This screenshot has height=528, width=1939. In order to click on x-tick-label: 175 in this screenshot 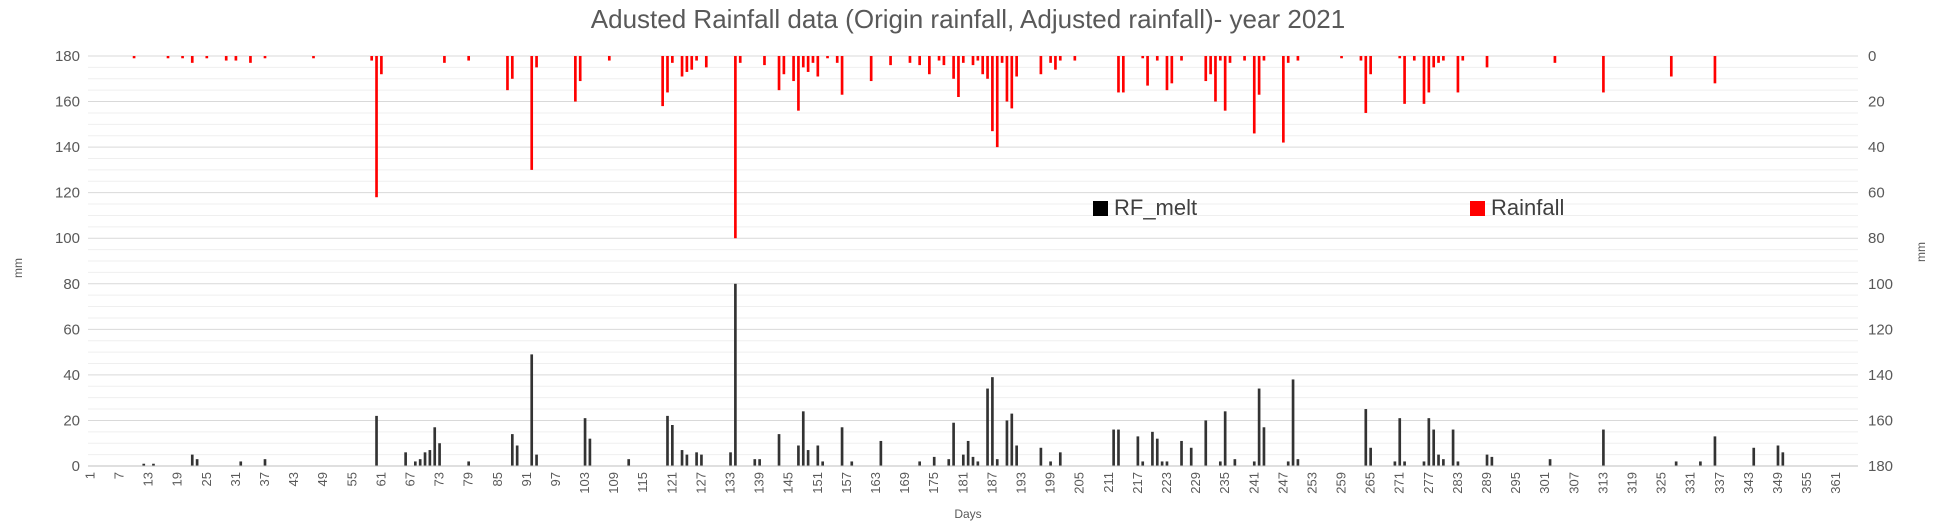, I will do `click(933, 483)`.